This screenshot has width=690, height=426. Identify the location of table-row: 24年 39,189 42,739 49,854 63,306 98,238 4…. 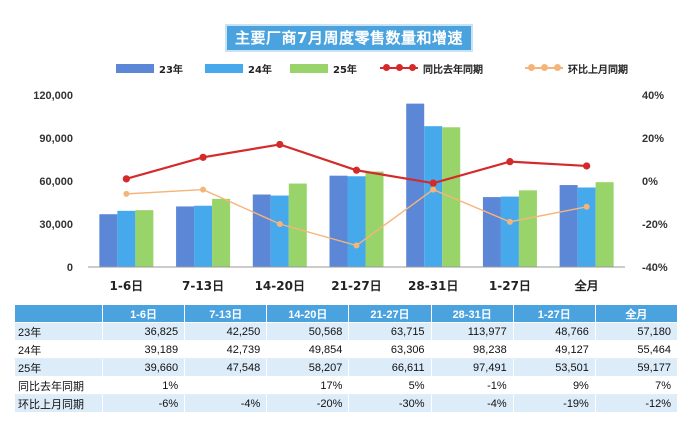
(346, 349).